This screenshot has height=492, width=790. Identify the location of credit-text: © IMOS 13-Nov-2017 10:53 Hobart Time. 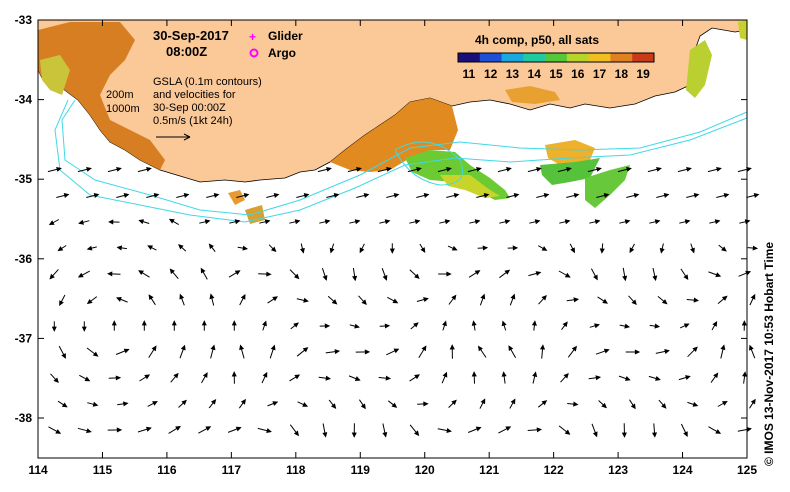
(769, 353).